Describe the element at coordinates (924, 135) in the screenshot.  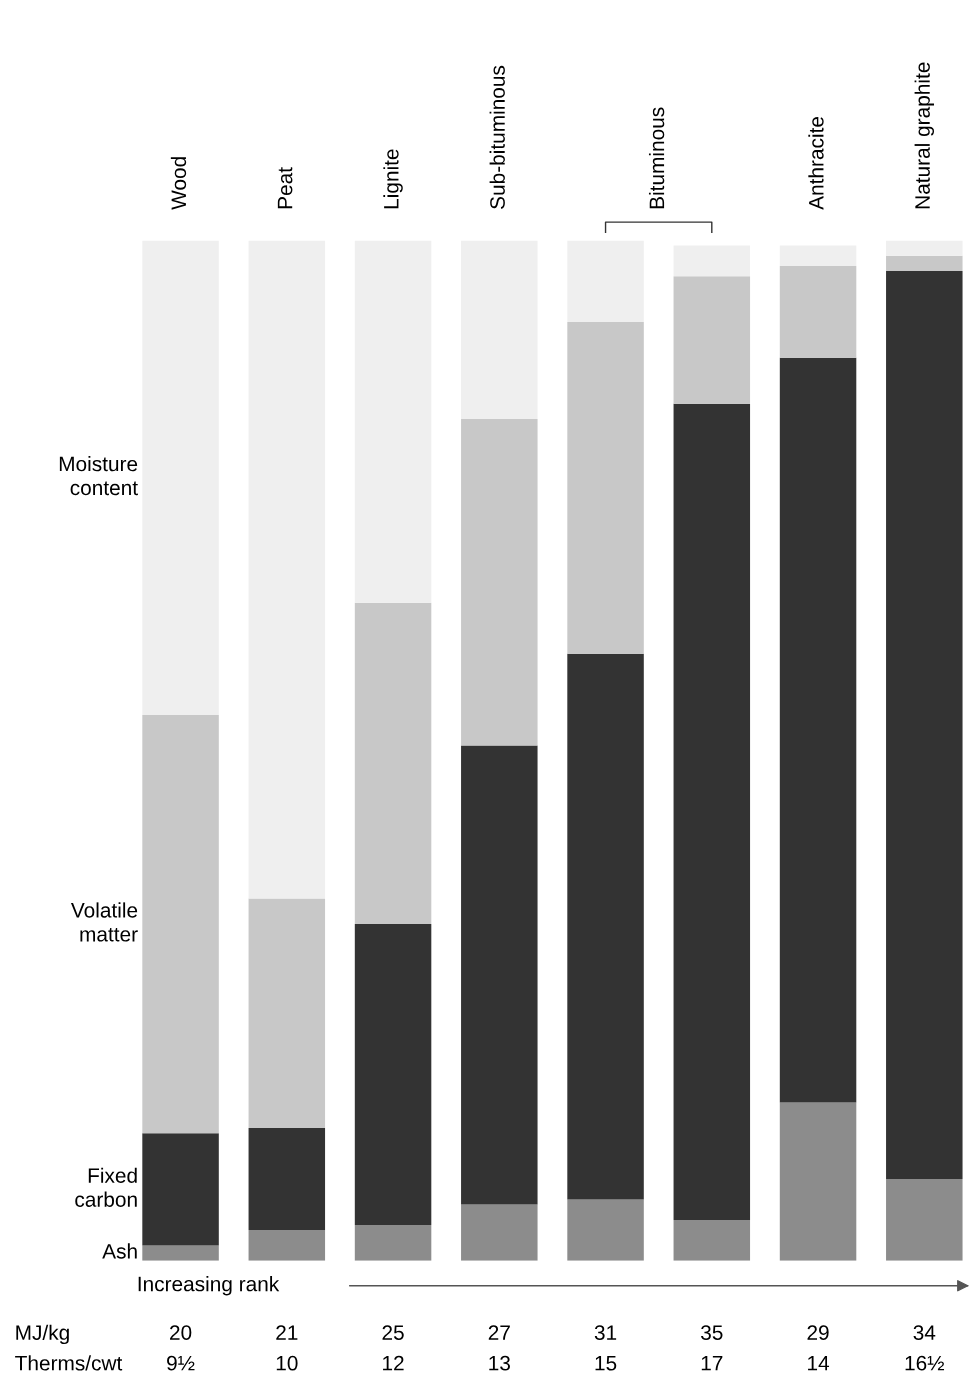
I see `x-tick-label: Natural graphite` at that location.